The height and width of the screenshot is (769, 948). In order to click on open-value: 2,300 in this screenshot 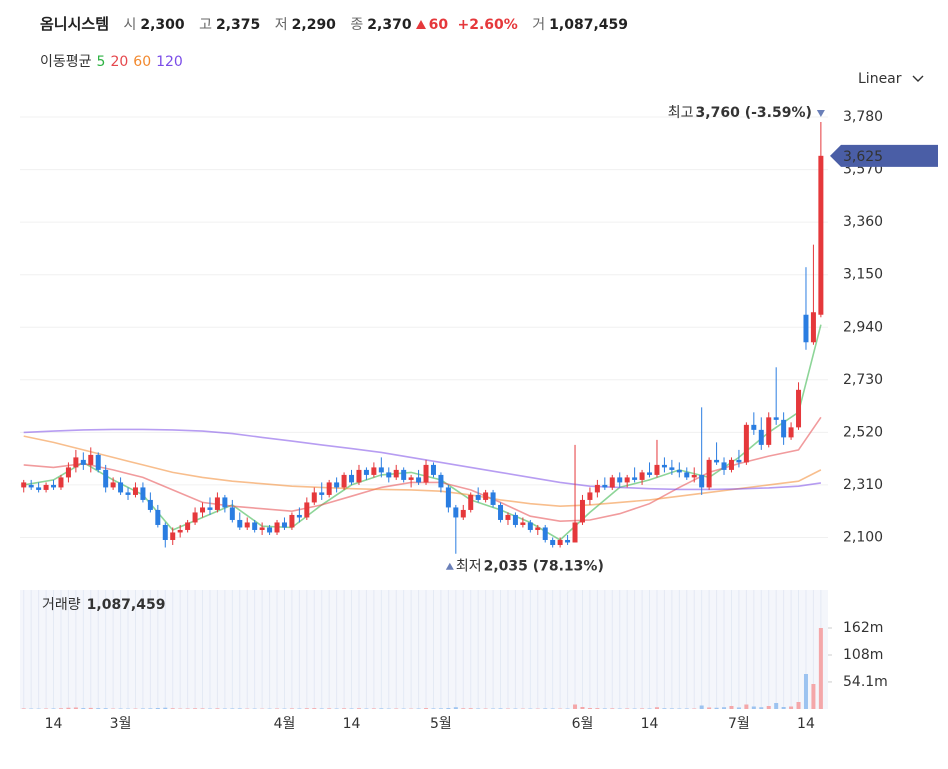, I will do `click(162, 25)`.